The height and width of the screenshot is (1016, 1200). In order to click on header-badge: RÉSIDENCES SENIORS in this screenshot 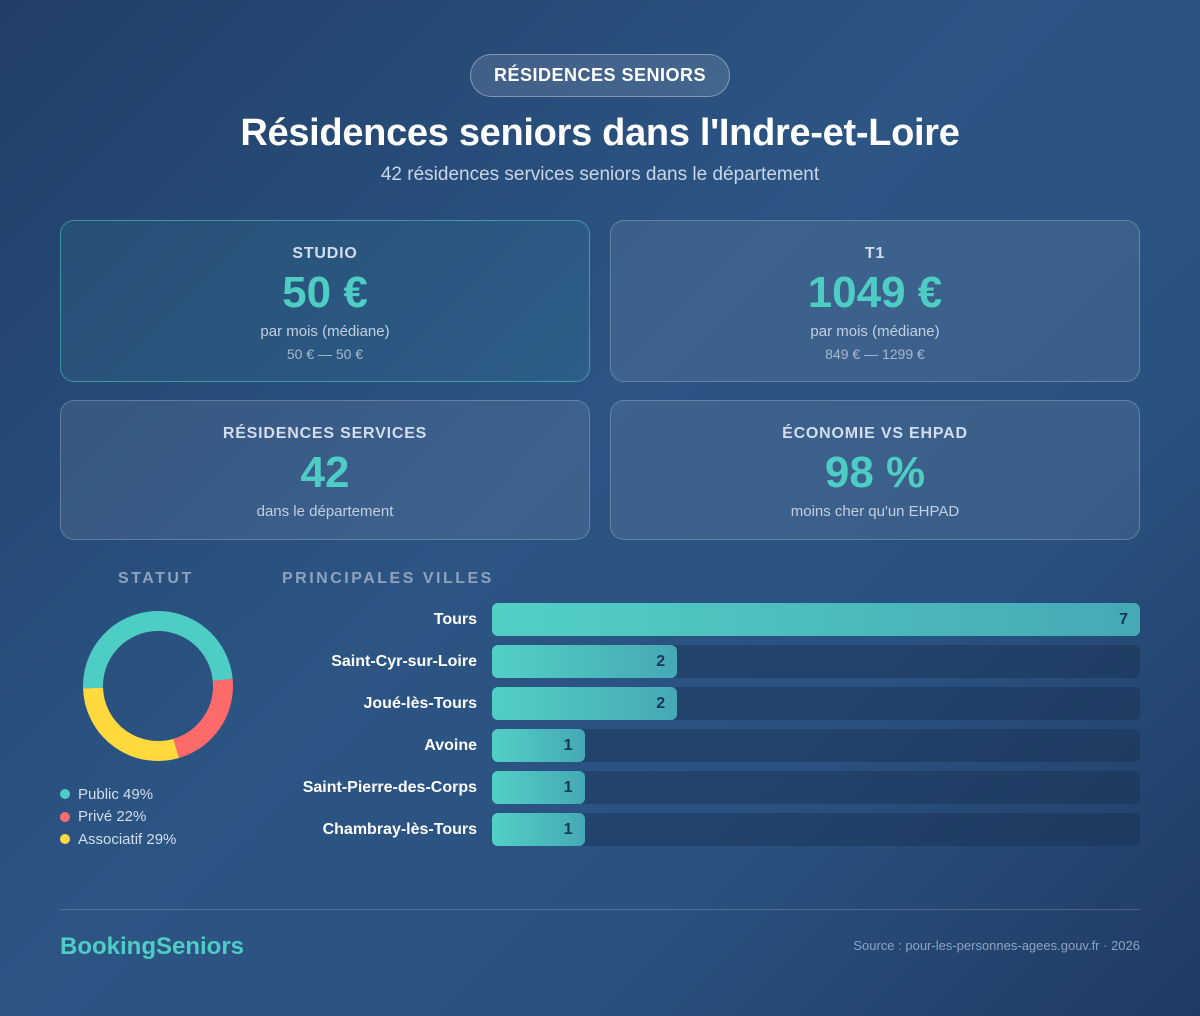, I will do `click(600, 75)`.